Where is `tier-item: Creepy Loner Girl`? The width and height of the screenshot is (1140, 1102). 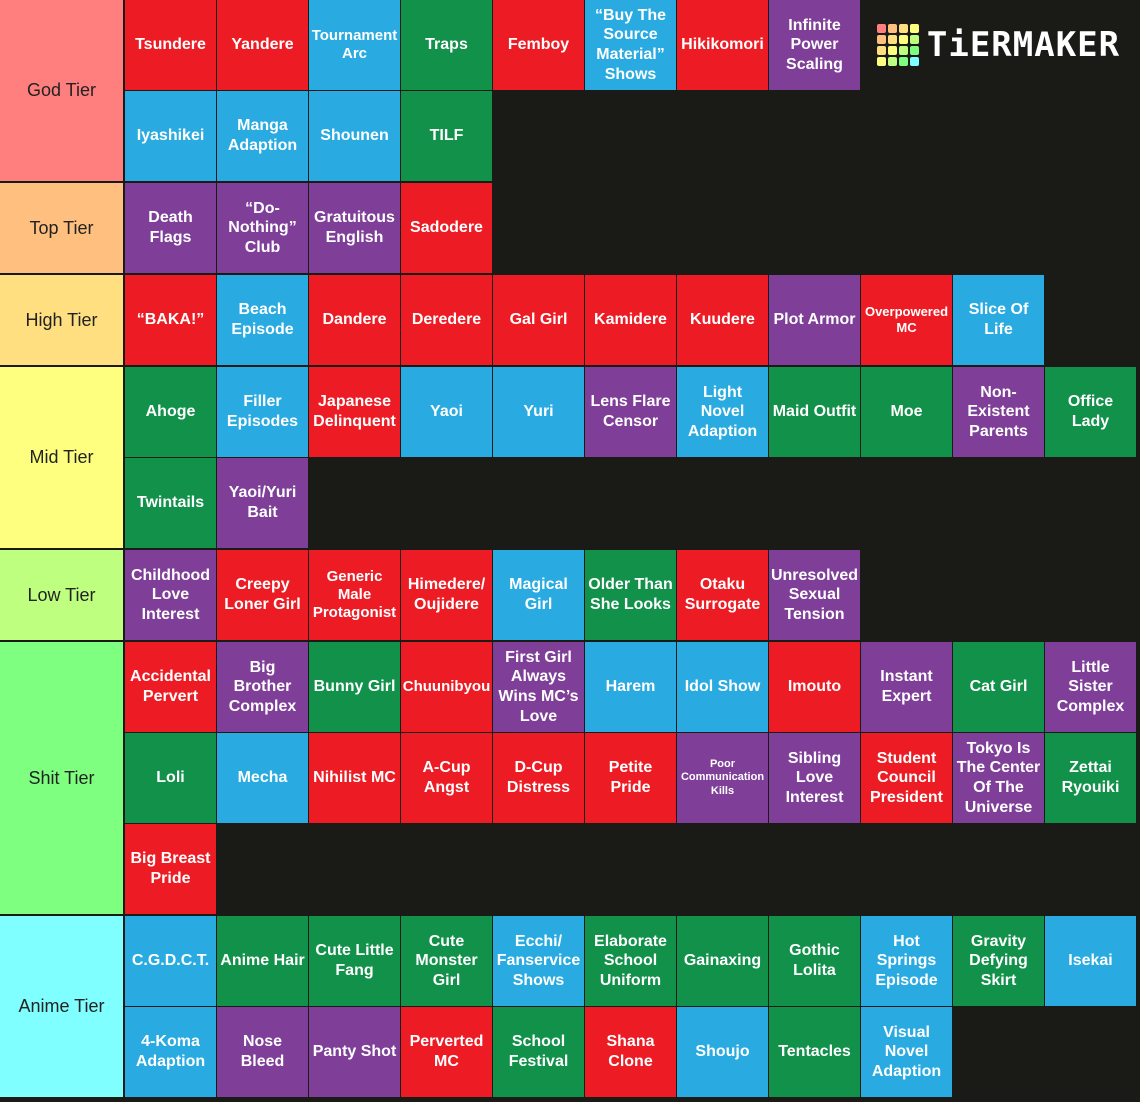 tier-item: Creepy Loner Girl is located at coordinates (262, 595).